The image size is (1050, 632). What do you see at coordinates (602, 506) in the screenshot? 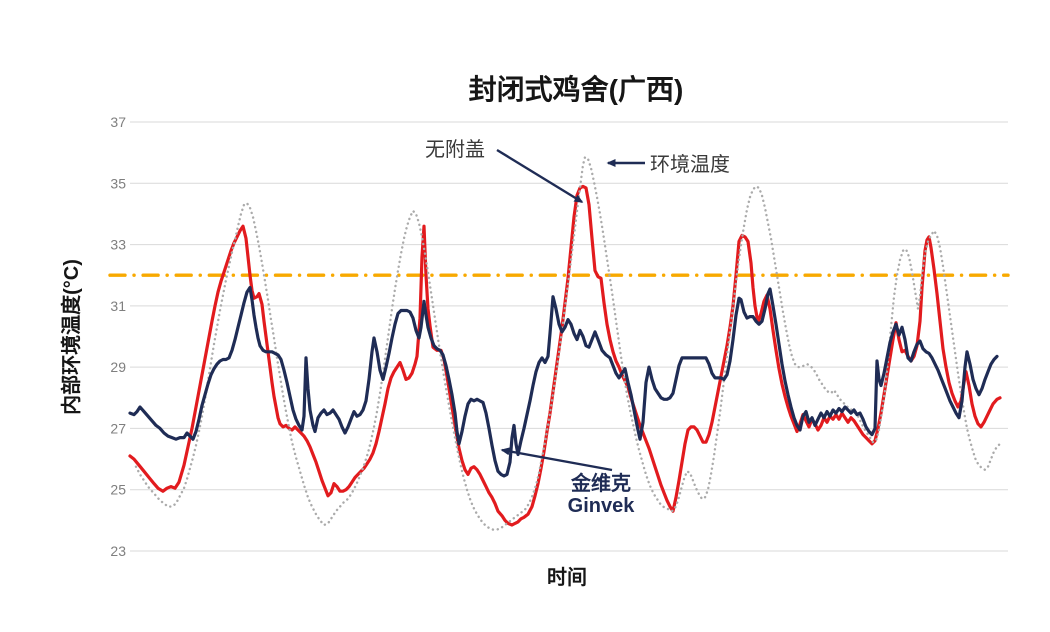
I see `annotation-ginvek-label-en: Ginvek` at bounding box center [602, 506].